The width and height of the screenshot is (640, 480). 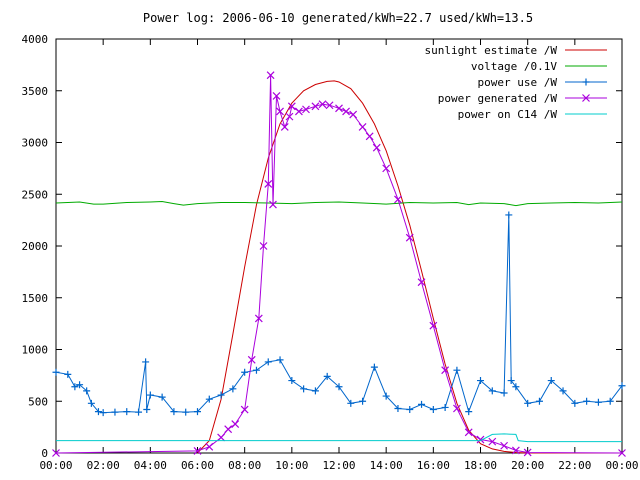 I want to click on series-line, so click(x=339, y=203).